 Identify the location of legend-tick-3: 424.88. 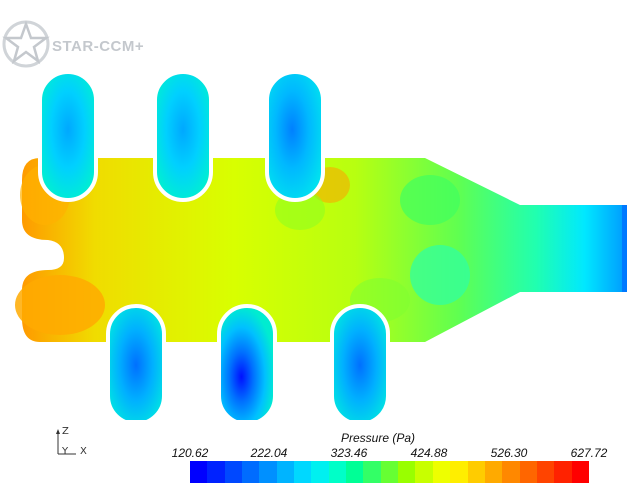
(429, 453).